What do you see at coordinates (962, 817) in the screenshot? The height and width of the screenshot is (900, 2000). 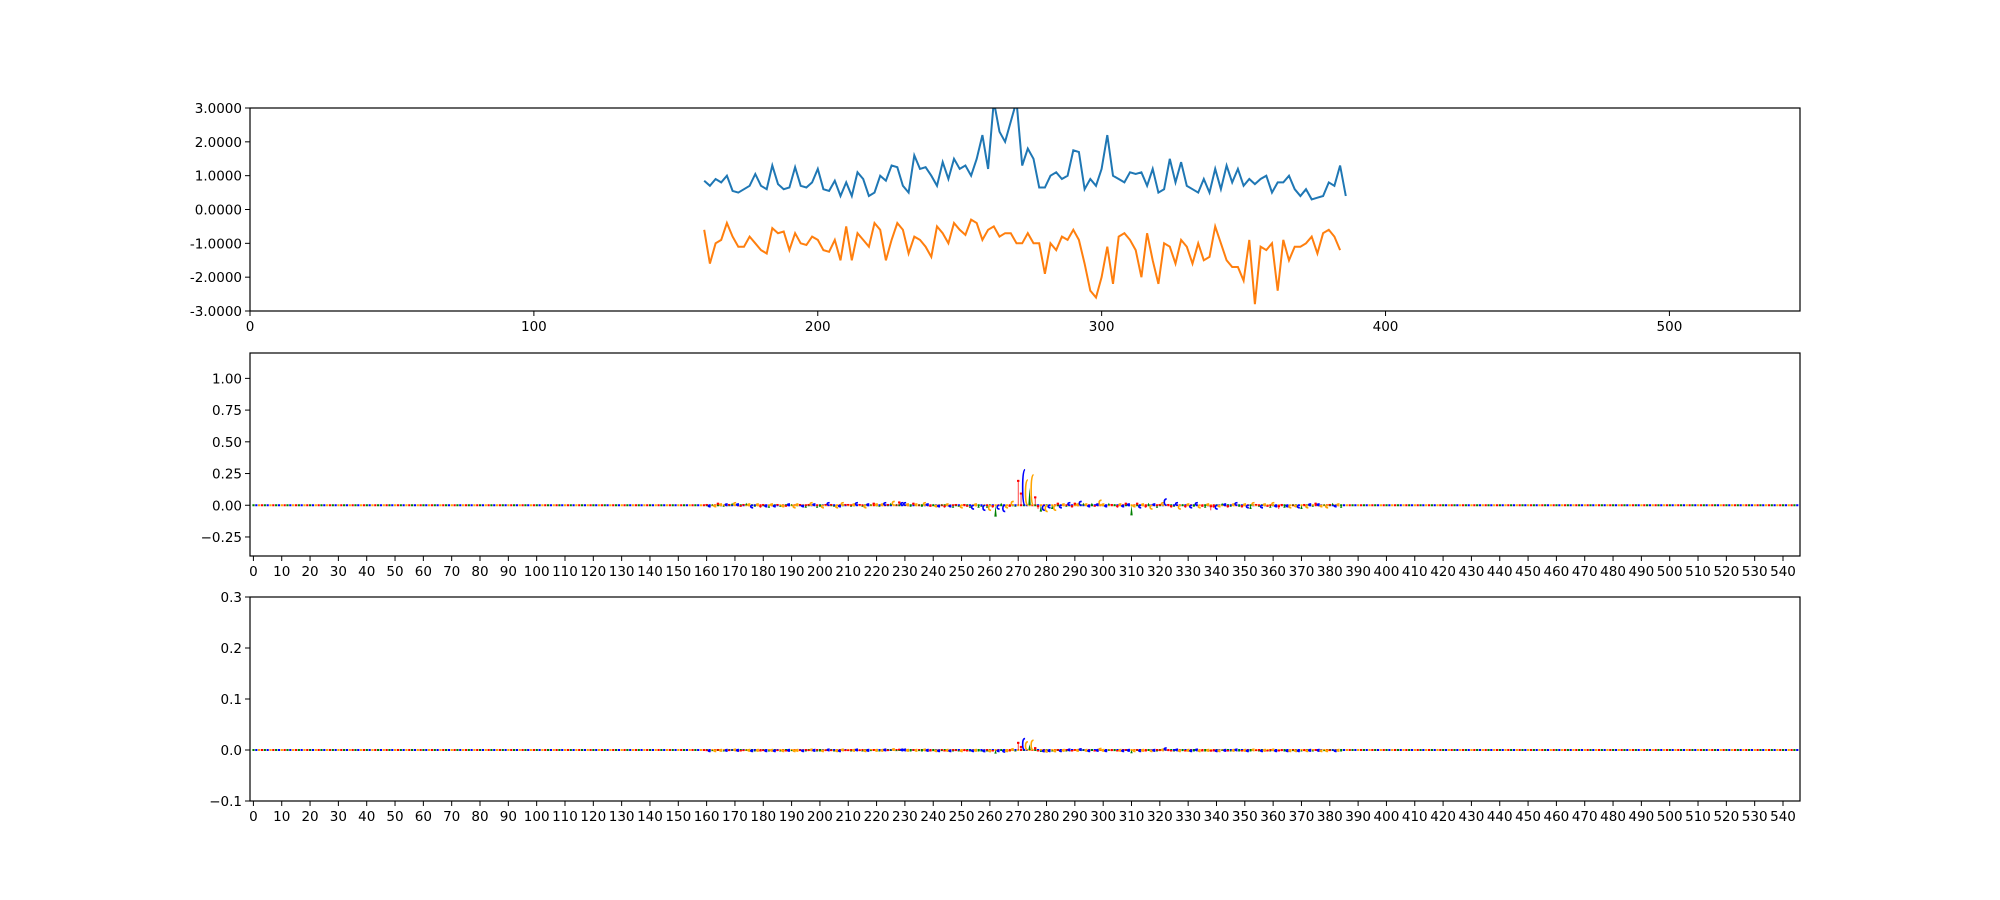 I see `x-tick-label: 250` at bounding box center [962, 817].